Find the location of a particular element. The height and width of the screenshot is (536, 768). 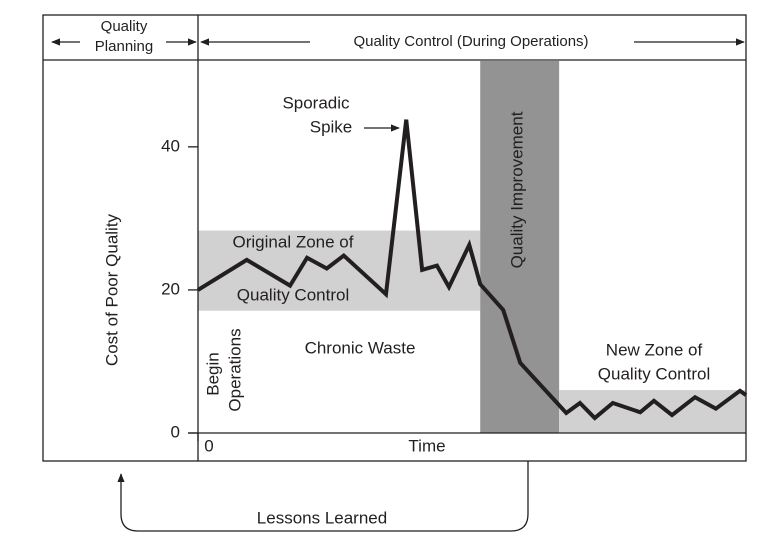

y-tick-label: 20 is located at coordinates (170, 288).